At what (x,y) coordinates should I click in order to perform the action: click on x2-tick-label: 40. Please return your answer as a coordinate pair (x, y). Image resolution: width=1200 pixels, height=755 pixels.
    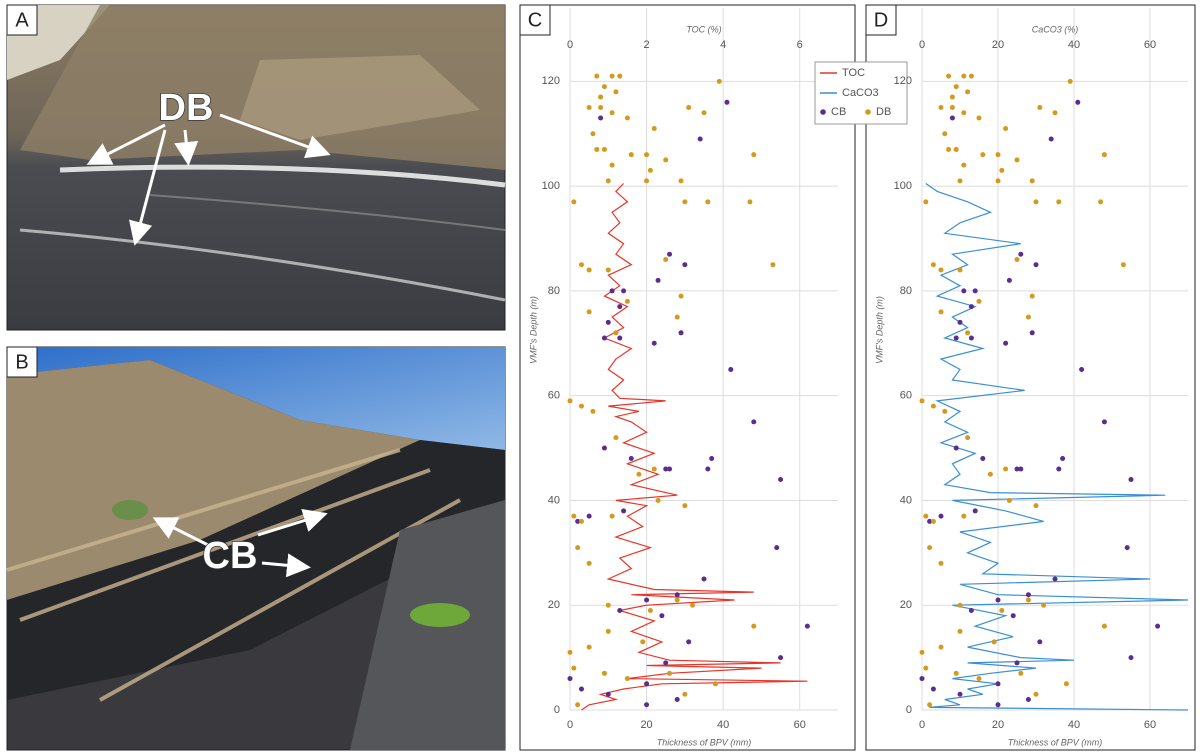
    Looking at the image, I should click on (1074, 45).